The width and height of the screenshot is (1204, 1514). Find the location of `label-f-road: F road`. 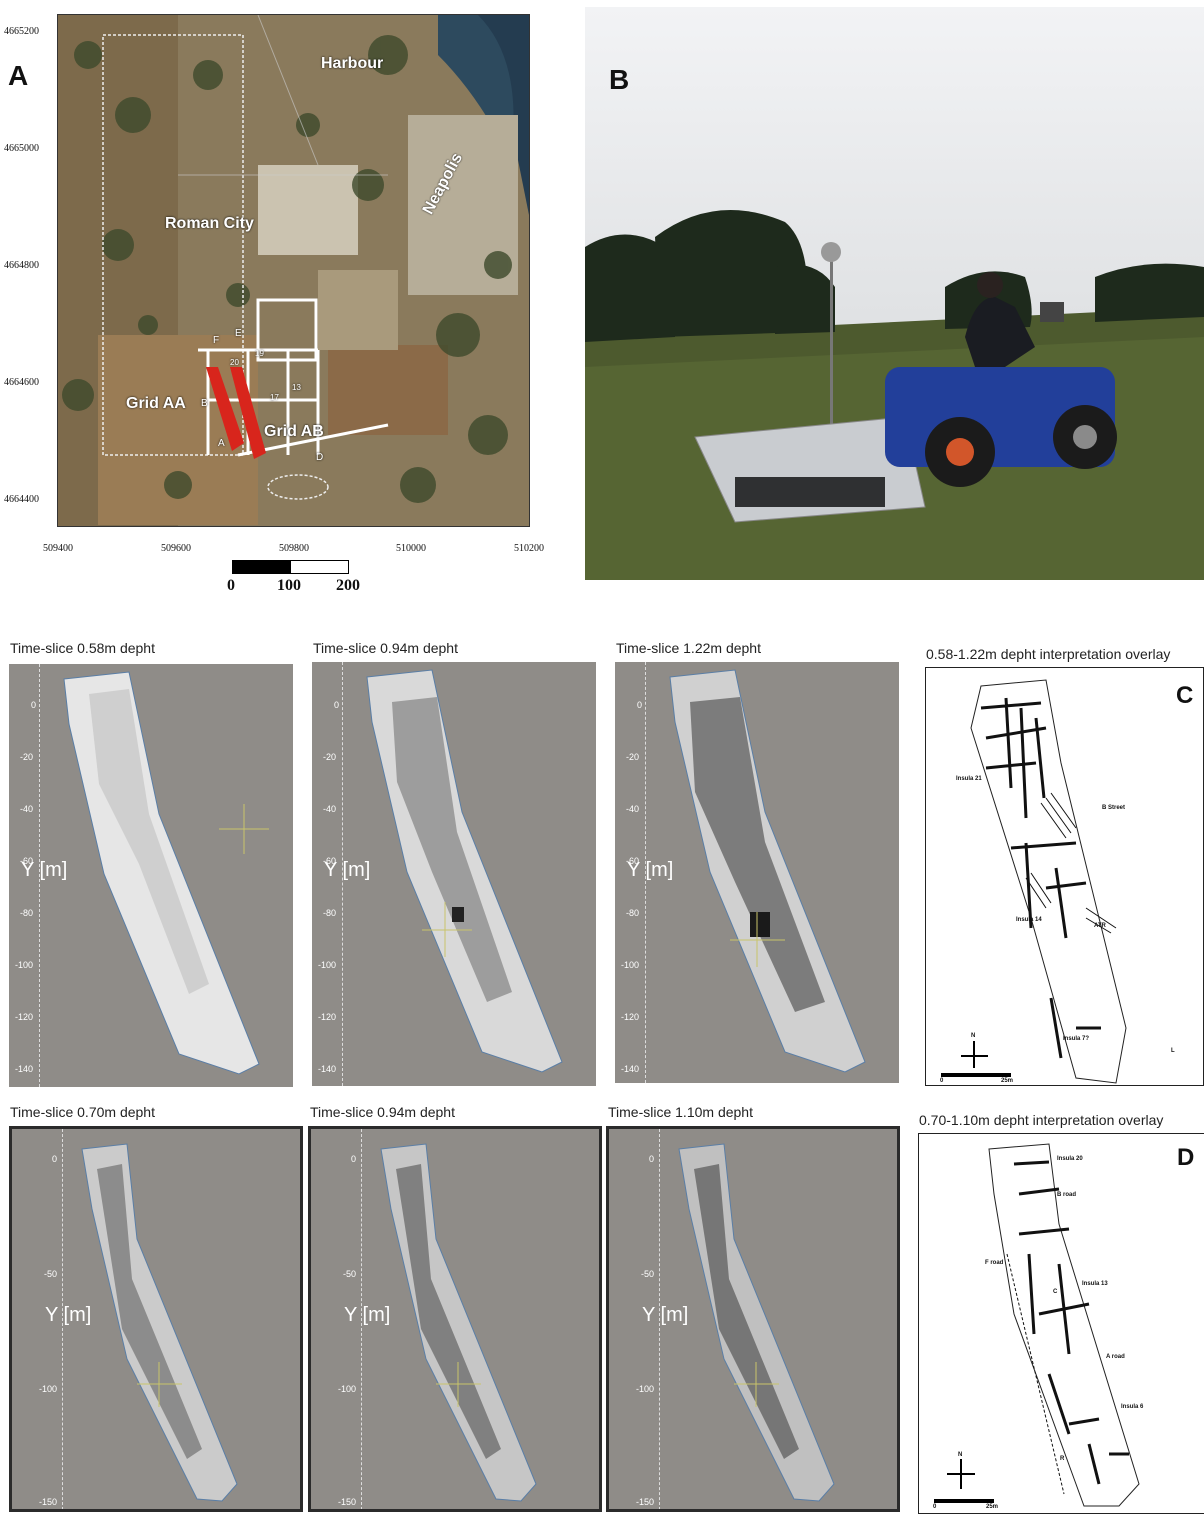

label-f-road: F road is located at coordinates (994, 1263).